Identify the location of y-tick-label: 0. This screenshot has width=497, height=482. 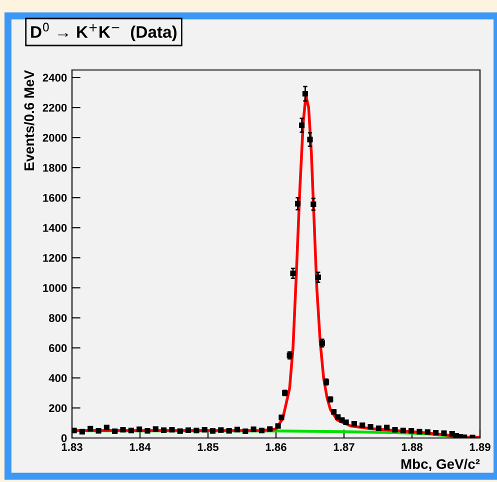
(64, 438).